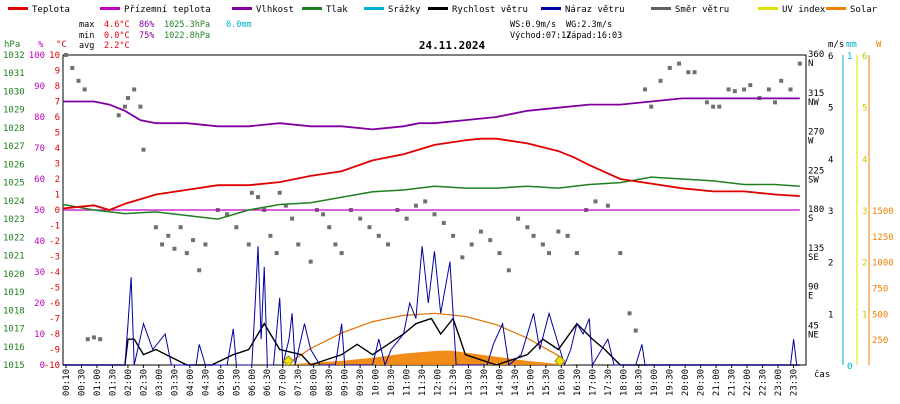  I want to click on pressure-tick: 1030, so click(14, 92).